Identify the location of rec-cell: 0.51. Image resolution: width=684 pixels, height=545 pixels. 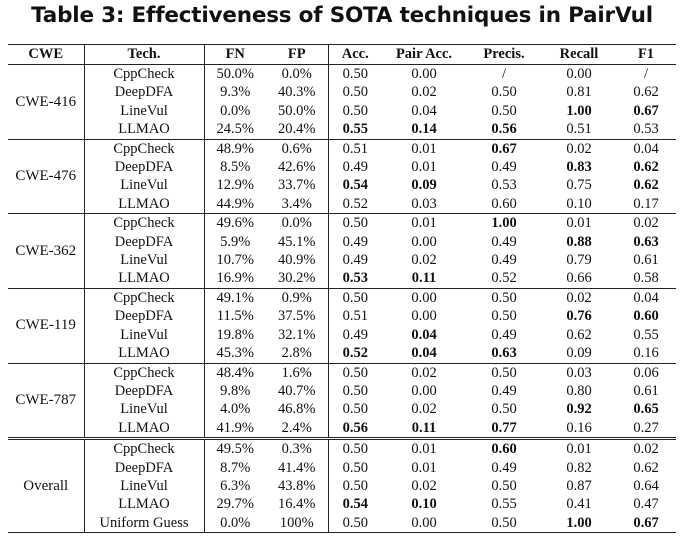
(579, 129).